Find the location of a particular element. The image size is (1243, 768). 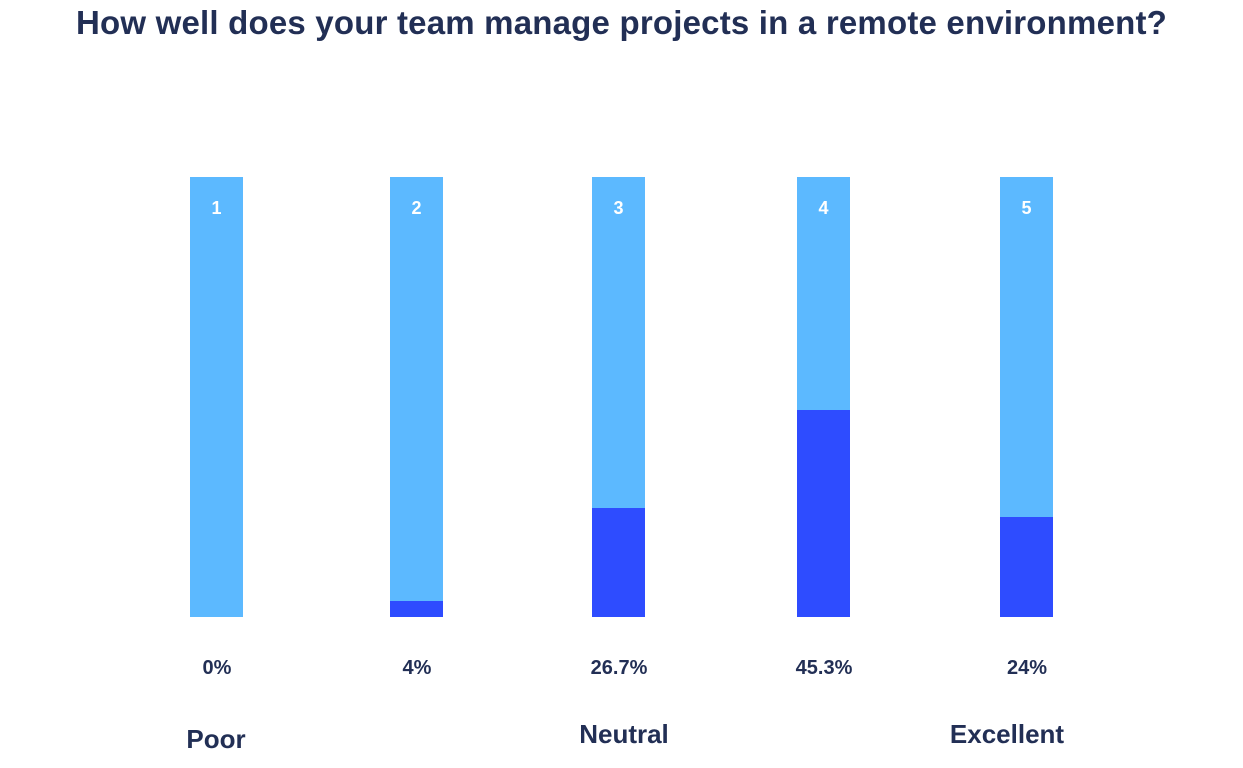

bar-2-fill is located at coordinates (416, 609).